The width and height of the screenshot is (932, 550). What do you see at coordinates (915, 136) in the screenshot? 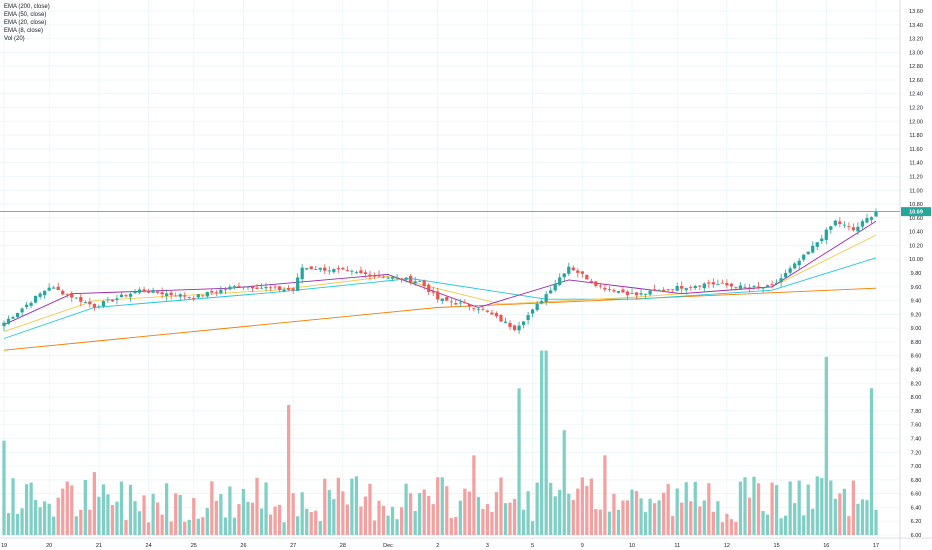
I see `price-tick-label: 11.80` at bounding box center [915, 136].